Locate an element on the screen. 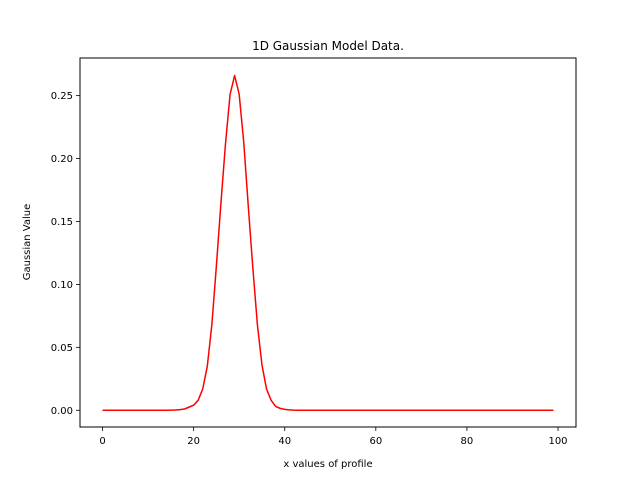 The height and width of the screenshot is (480, 640). x-tick-label: 100 is located at coordinates (557, 441).